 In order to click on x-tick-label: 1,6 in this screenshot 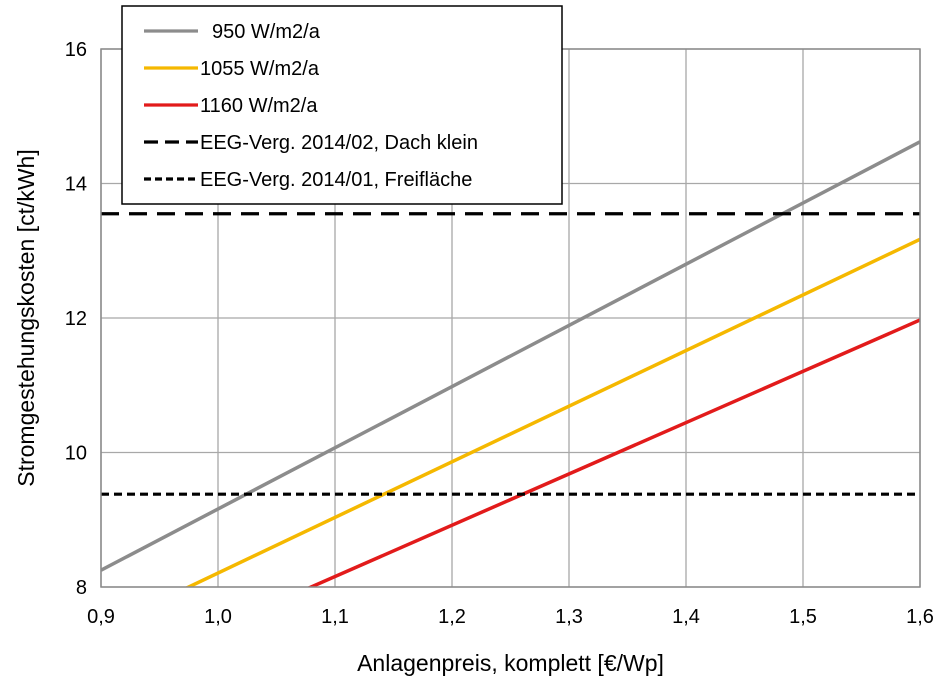, I will do `click(920, 617)`.